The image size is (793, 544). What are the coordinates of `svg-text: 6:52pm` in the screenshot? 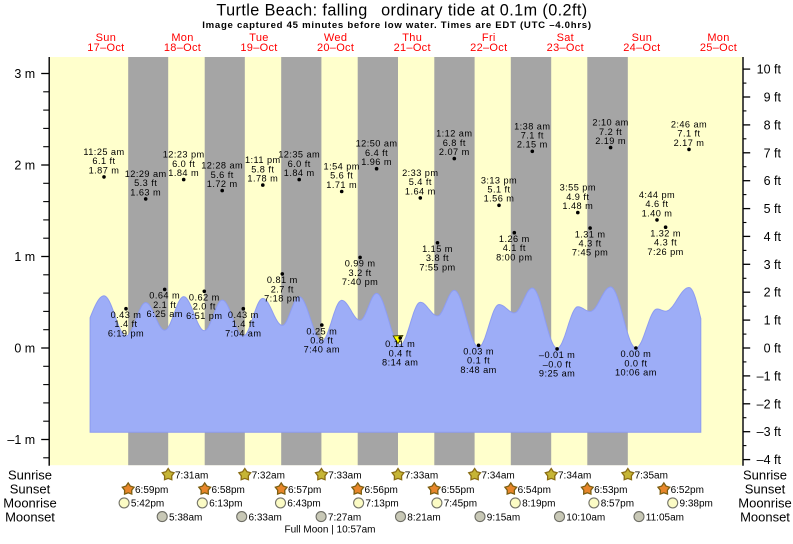 It's located at (687, 490).